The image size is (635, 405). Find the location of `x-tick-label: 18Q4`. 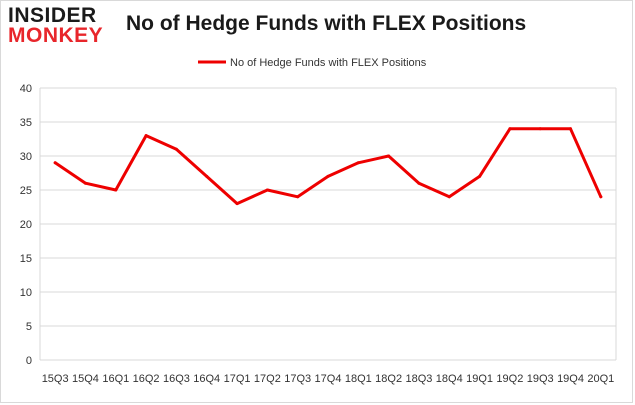

x-tick-label: 18Q4 is located at coordinates (449, 379).